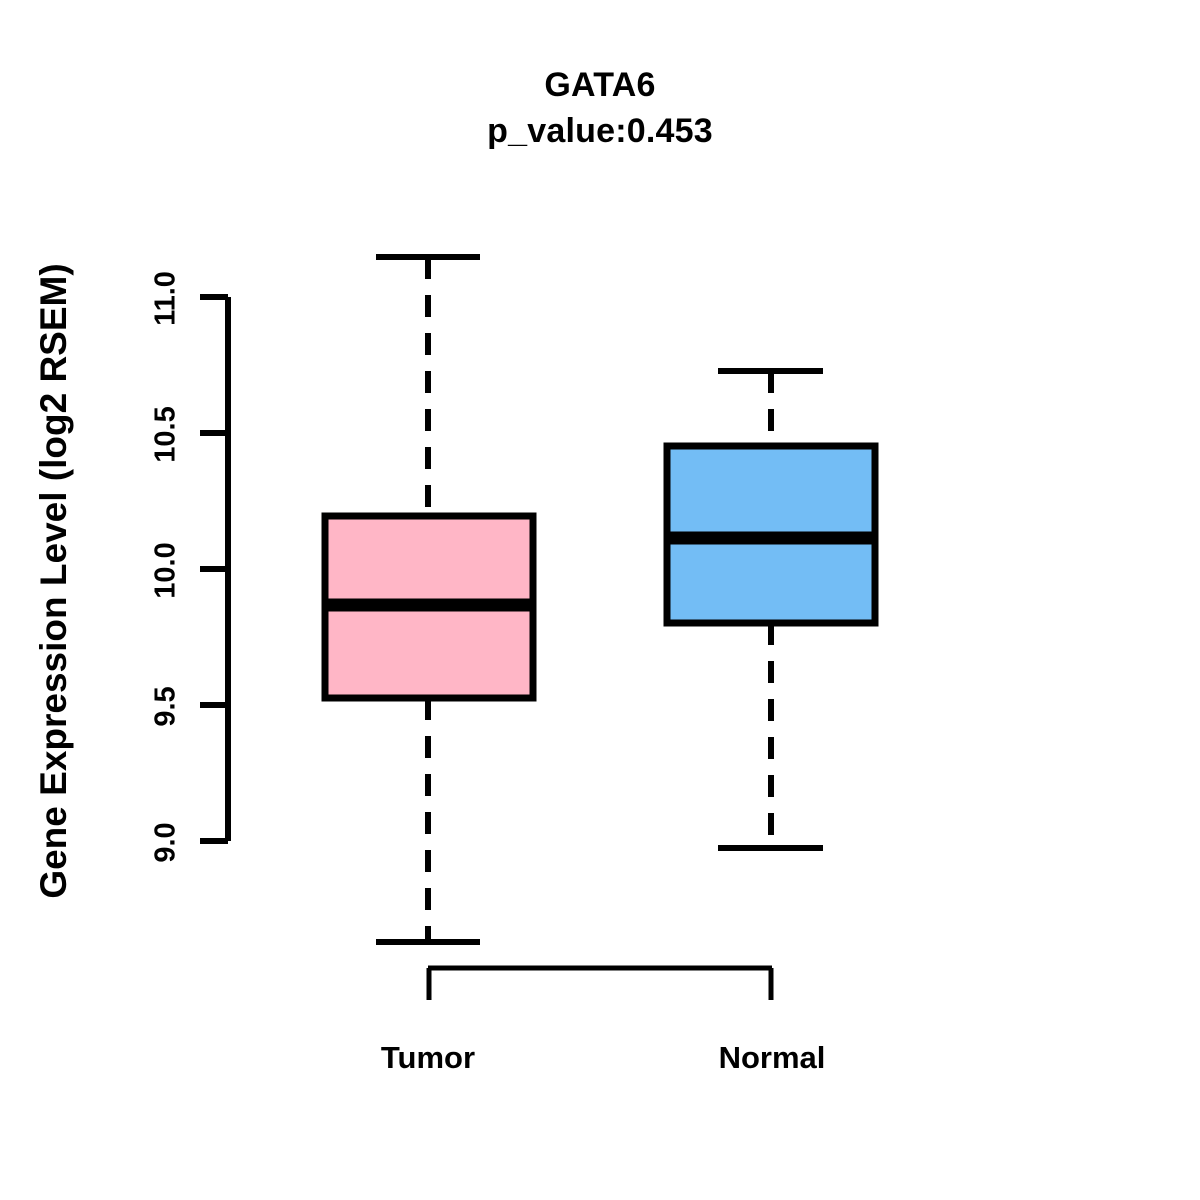  What do you see at coordinates (429, 599) in the screenshot?
I see `box-tumor` at bounding box center [429, 599].